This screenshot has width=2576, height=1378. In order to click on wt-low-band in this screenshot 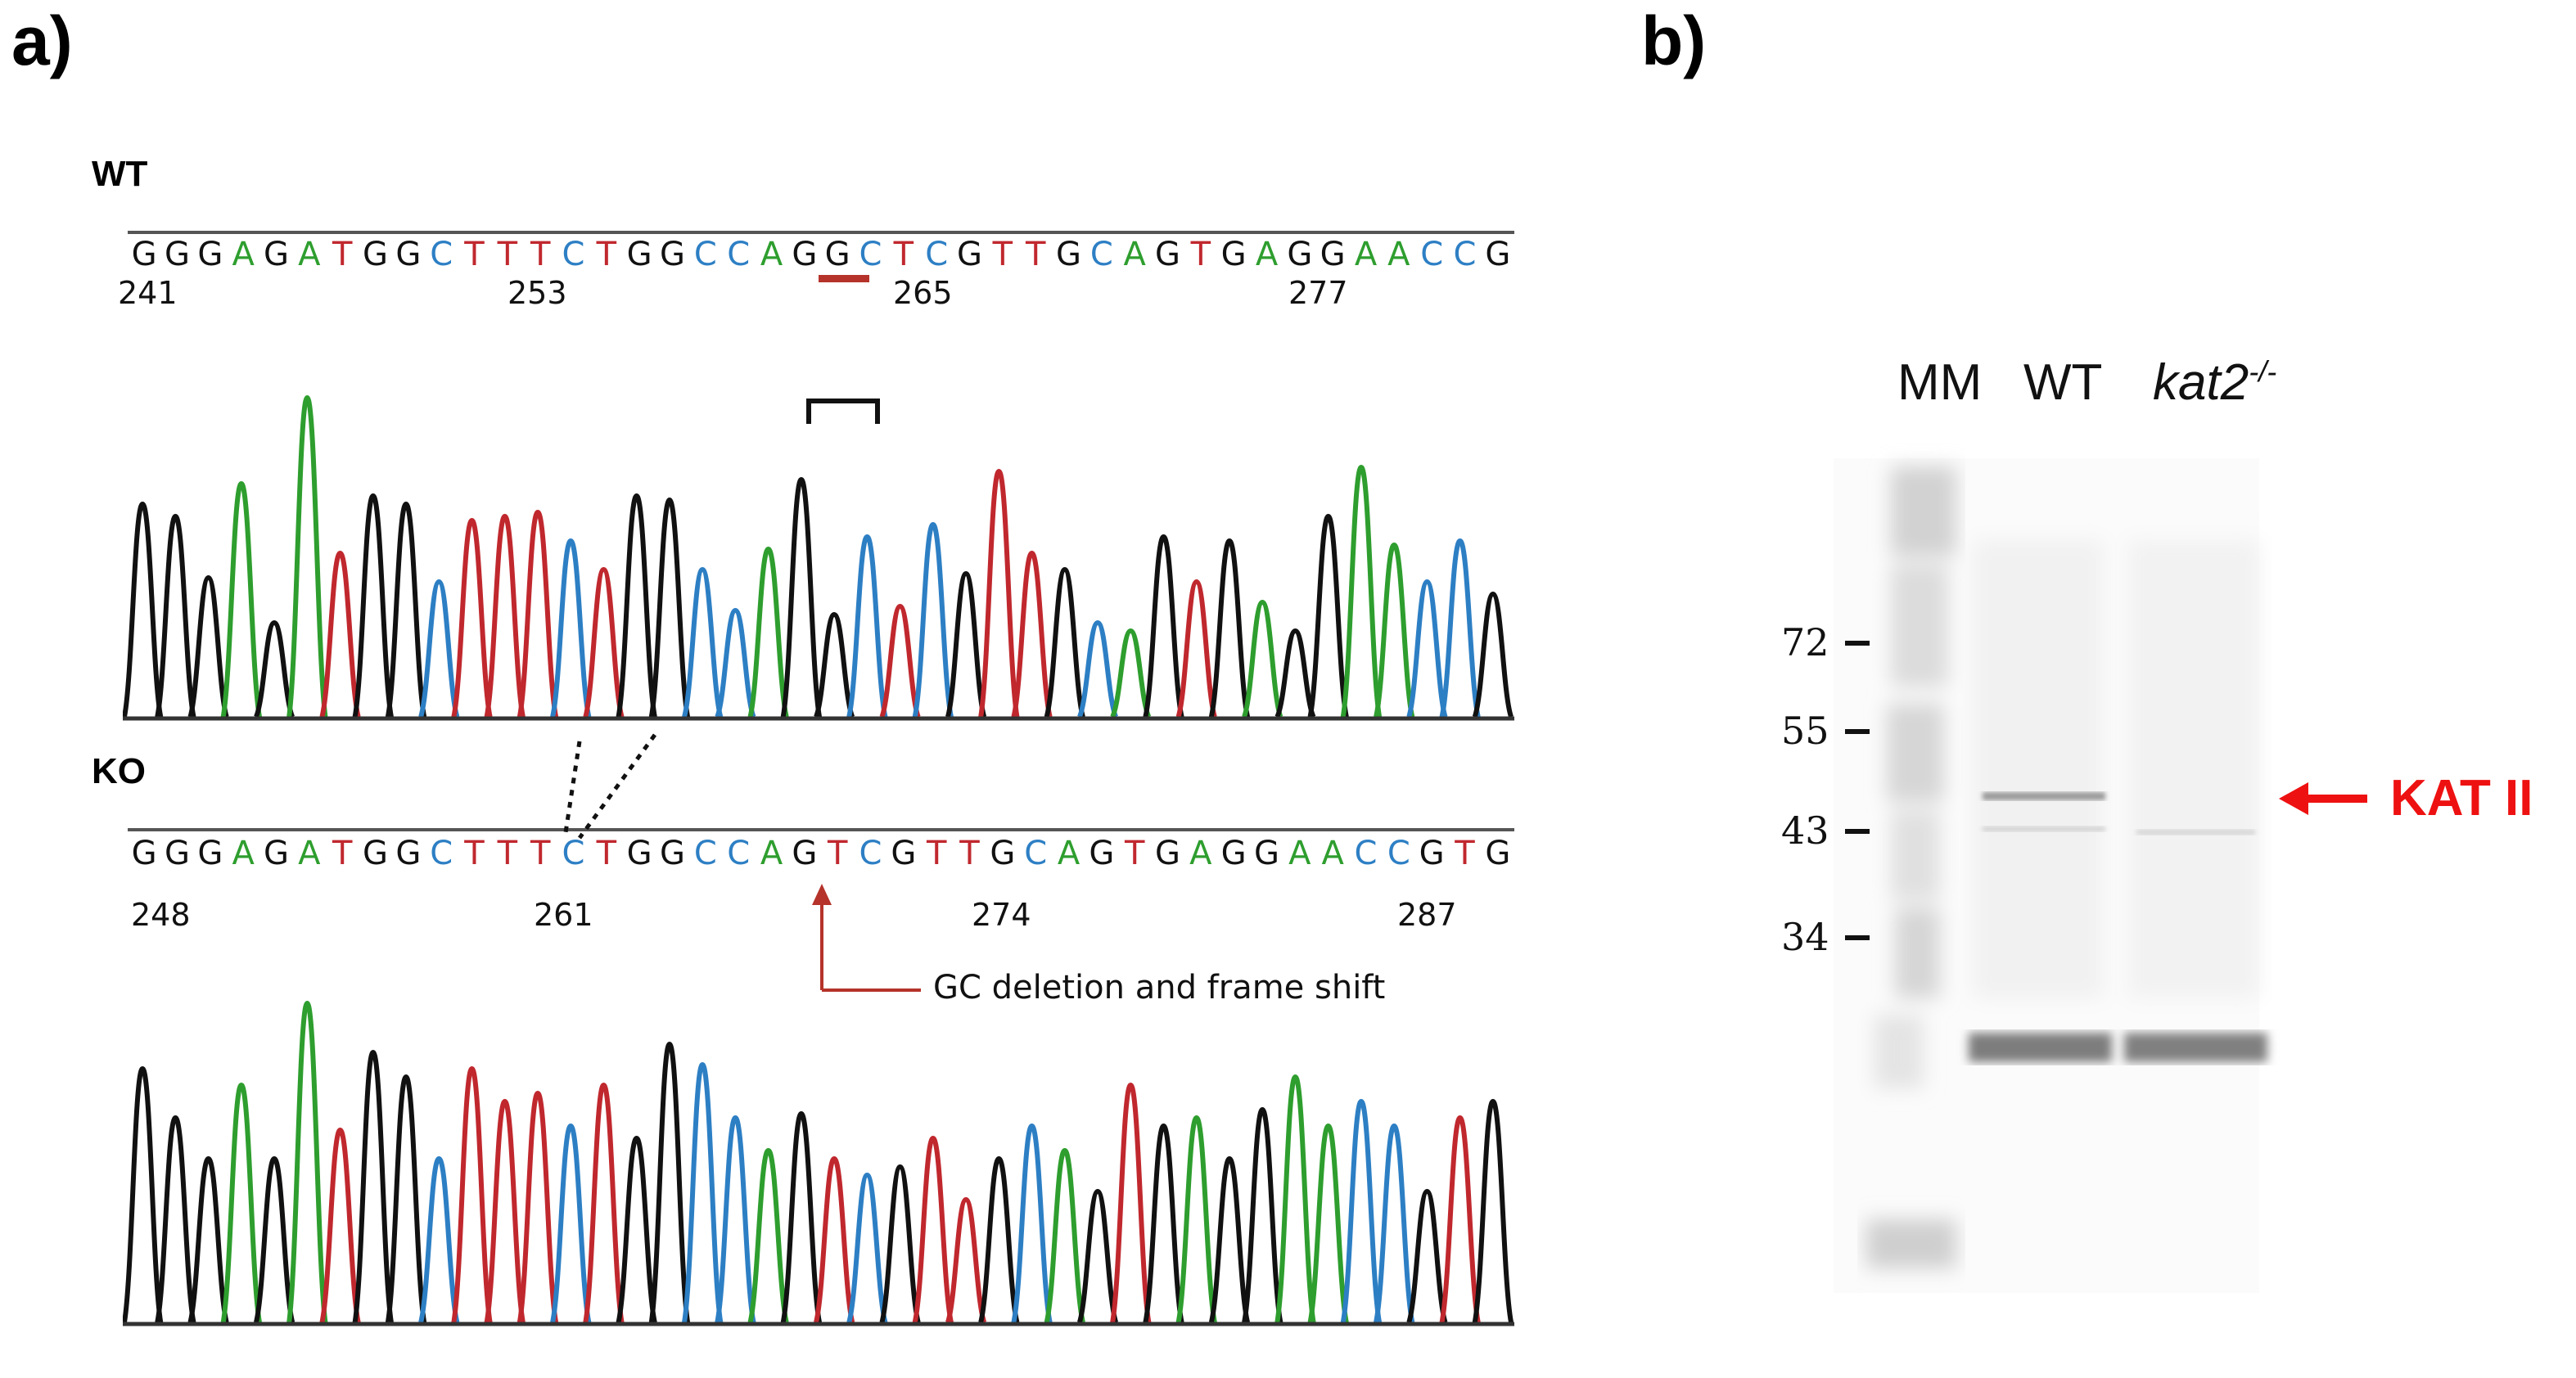, I will do `click(2040, 1047)`.